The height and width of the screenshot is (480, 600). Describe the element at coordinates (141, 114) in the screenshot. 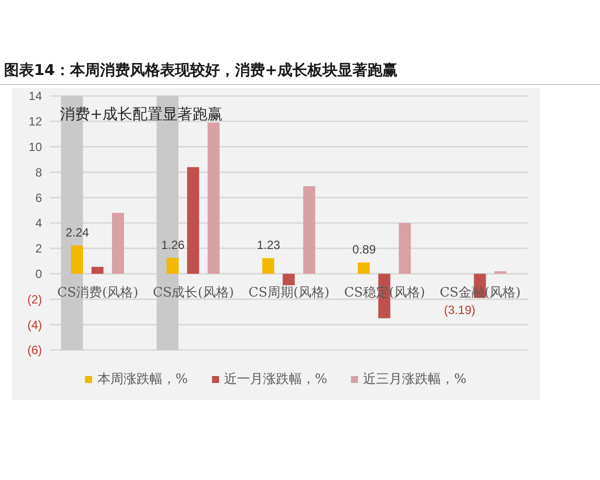

I see `annotation: 消费+成长配置显著跑赢` at that location.